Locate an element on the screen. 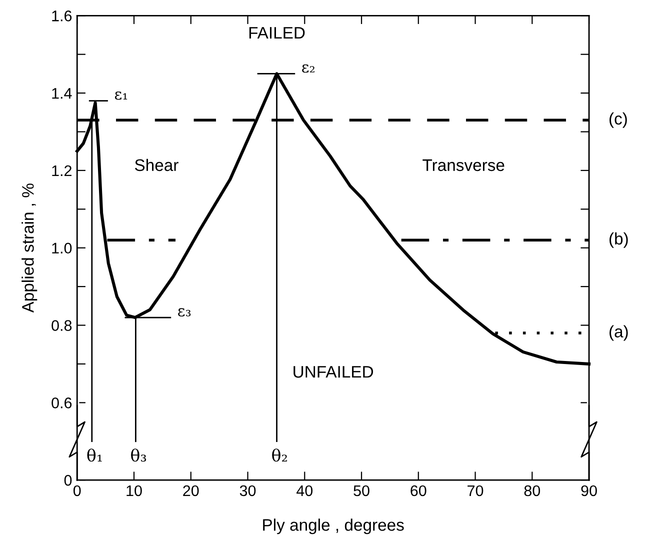 This screenshot has height=540, width=648. annotation: UNFAILED is located at coordinates (334, 372).